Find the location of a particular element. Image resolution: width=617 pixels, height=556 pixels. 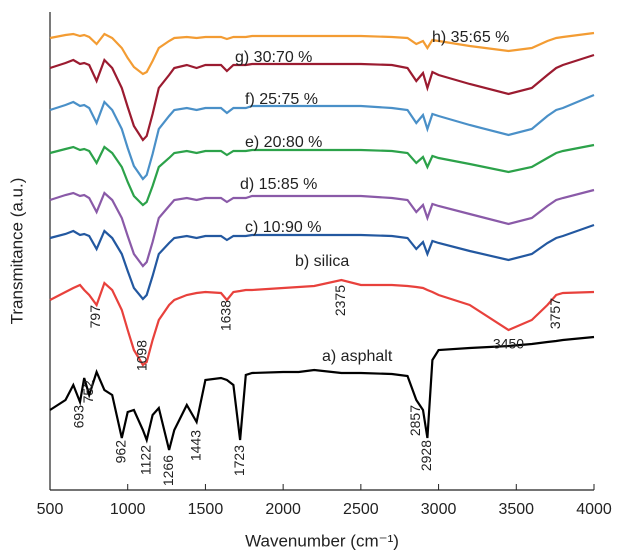

series-label: a) asphalt is located at coordinates (357, 356).